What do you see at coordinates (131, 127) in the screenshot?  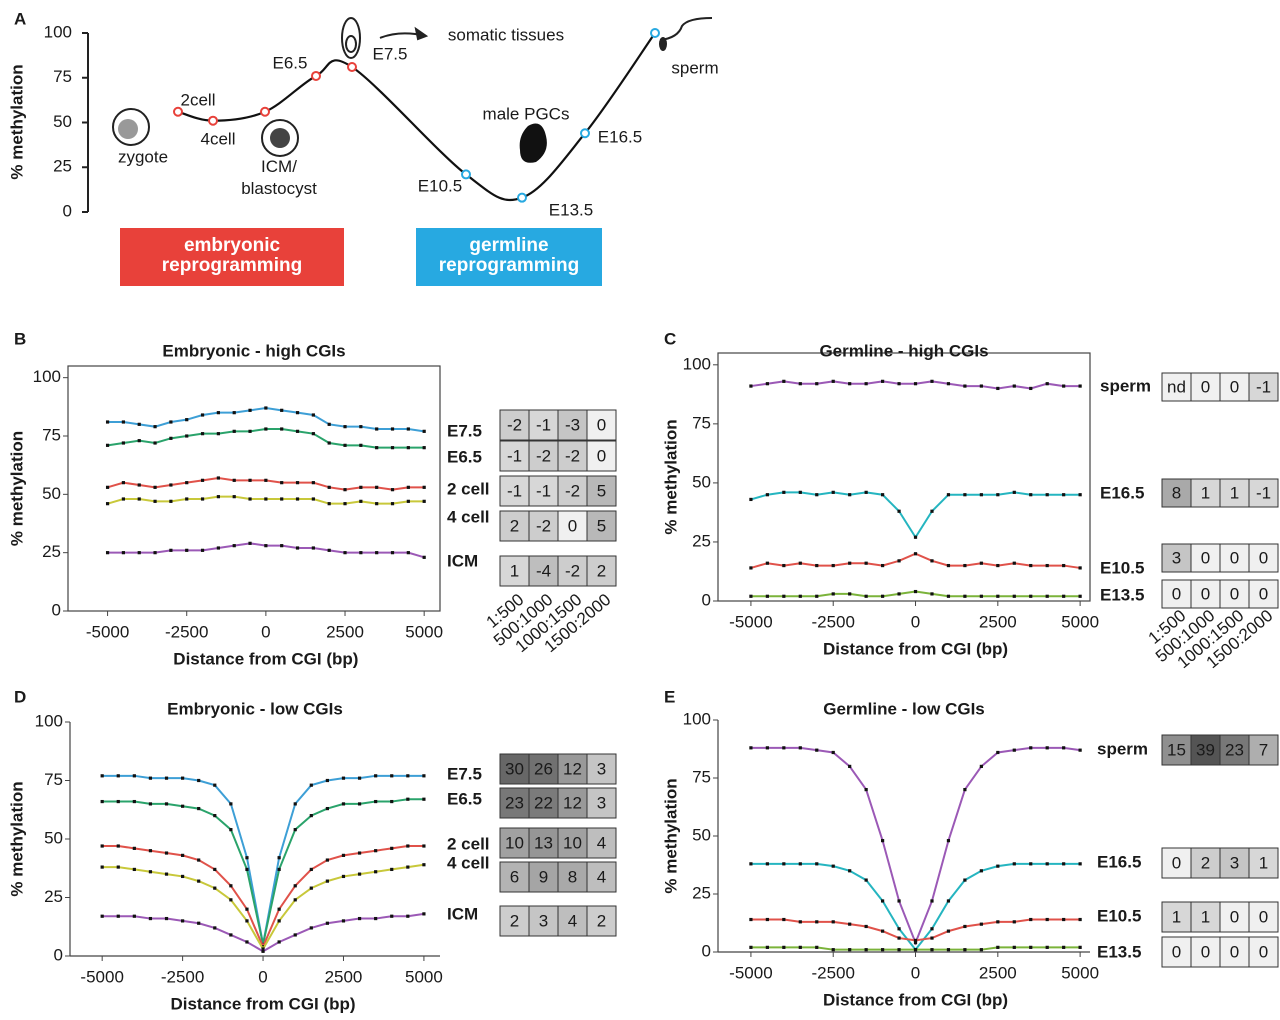 I see `zygote-icon` at bounding box center [131, 127].